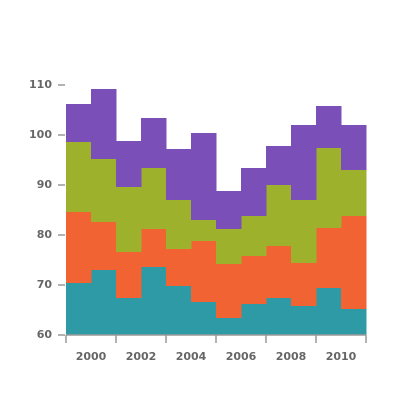  Describe the element at coordinates (141, 356) in the screenshot. I see `x-tick-label: 2002` at that location.